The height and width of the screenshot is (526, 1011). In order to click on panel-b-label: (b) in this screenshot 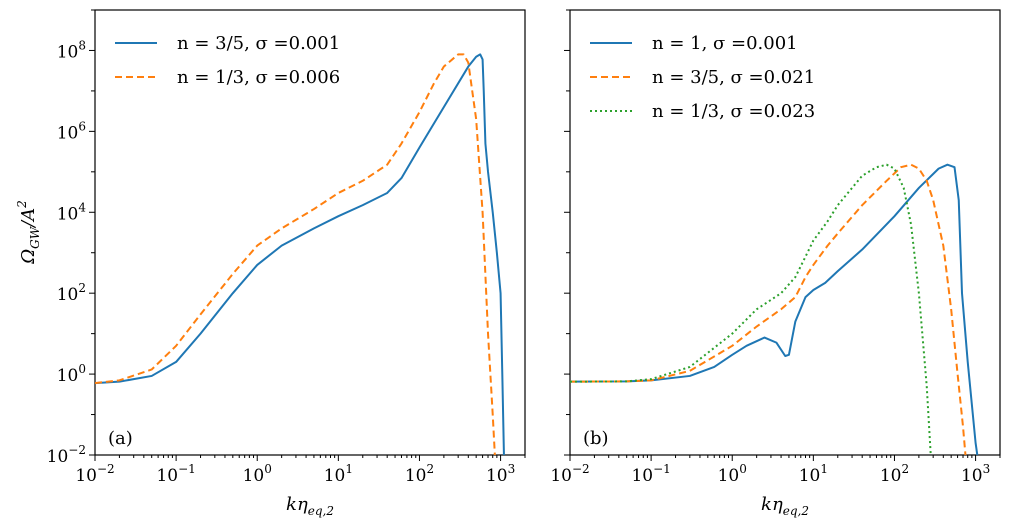, I will do `click(596, 438)`.